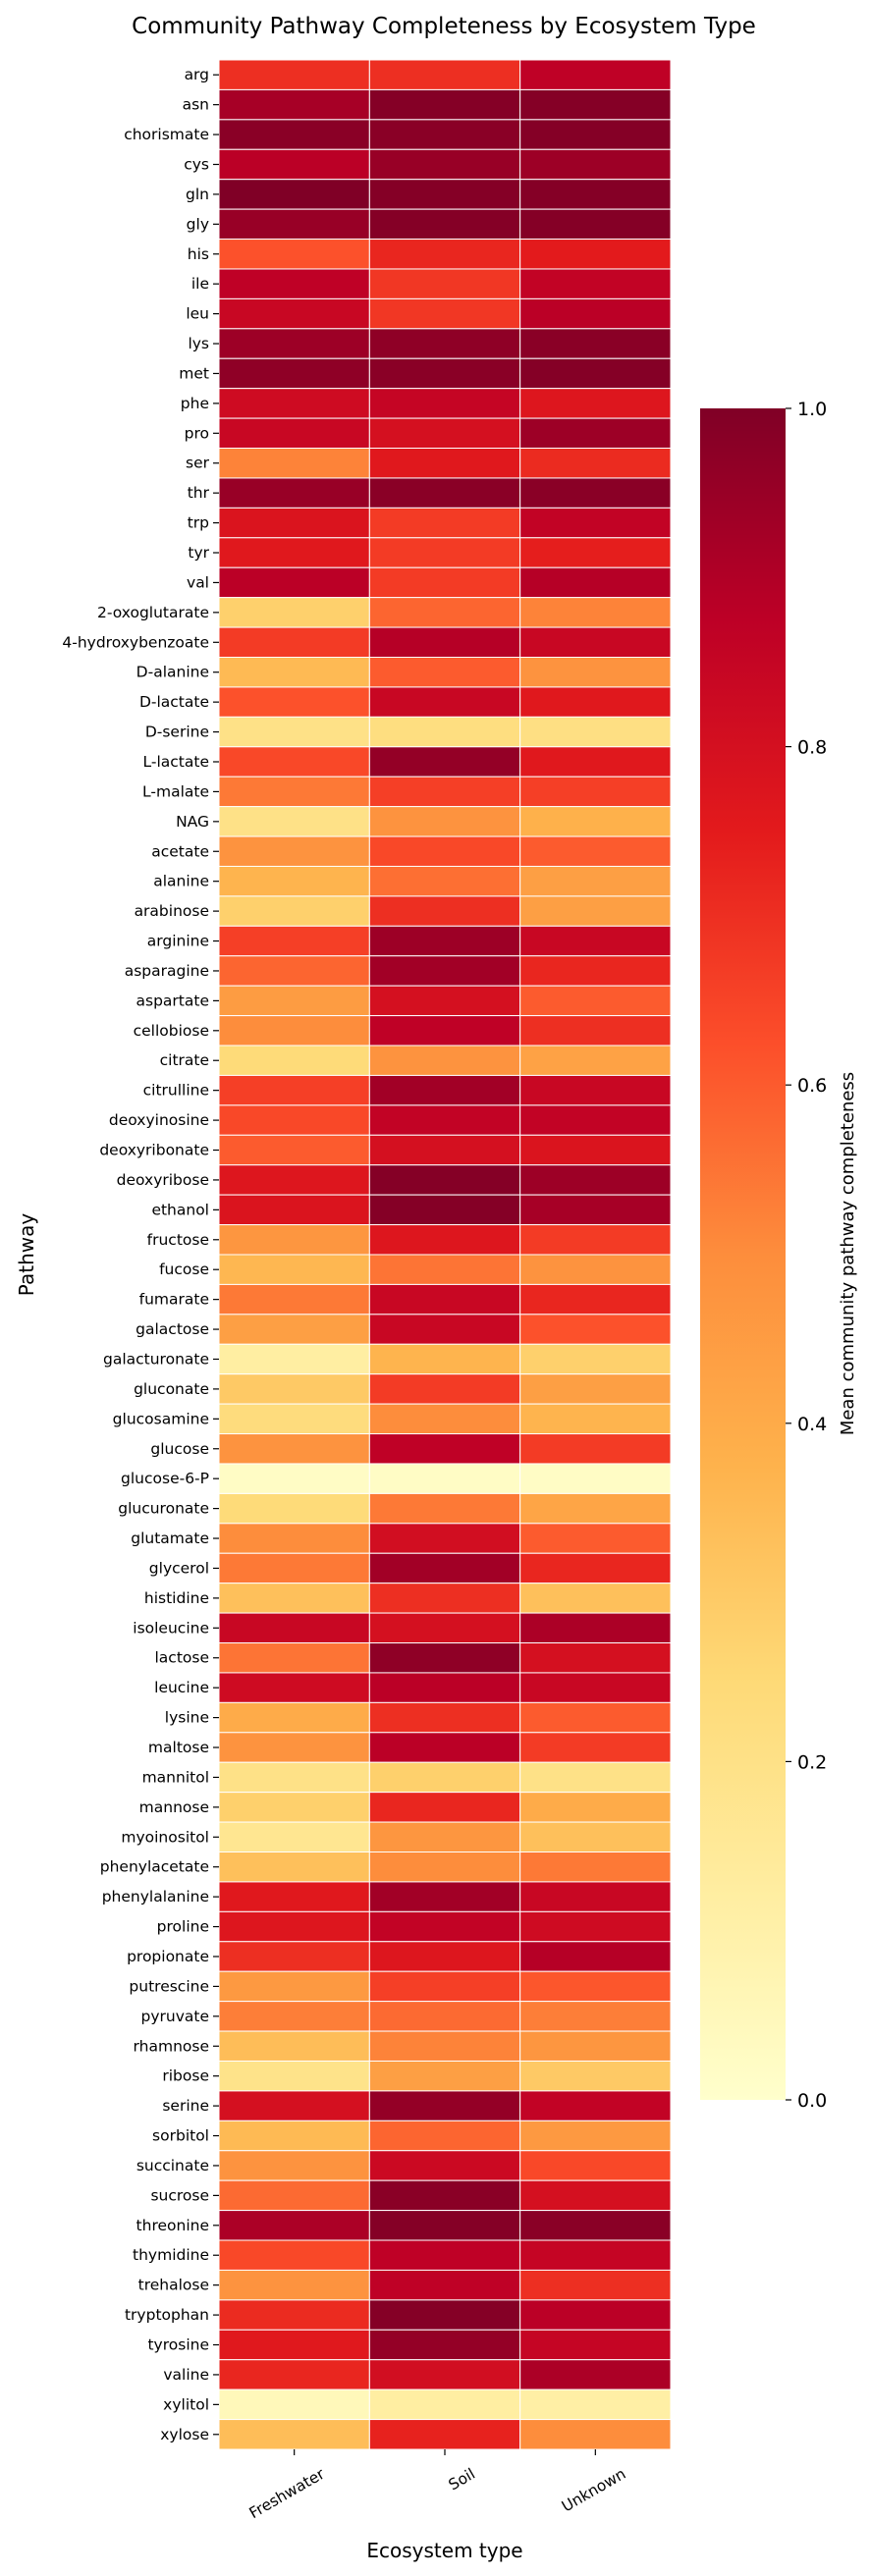 This screenshot has height=2576, width=870. What do you see at coordinates (171, 1628) in the screenshot?
I see `y-tick-label: isoleucine` at bounding box center [171, 1628].